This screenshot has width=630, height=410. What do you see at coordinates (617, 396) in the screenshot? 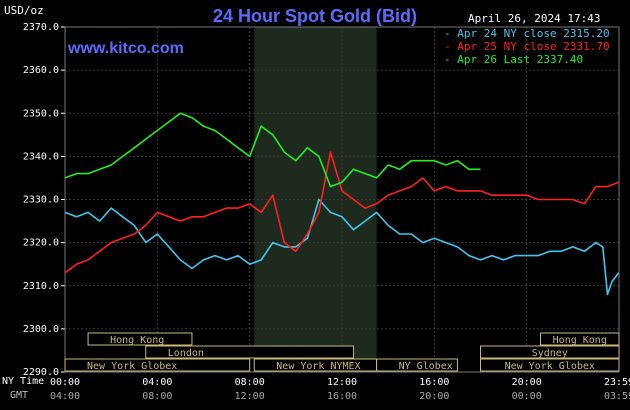
I see `x-tick-label-gmt: 03:59` at bounding box center [617, 396].